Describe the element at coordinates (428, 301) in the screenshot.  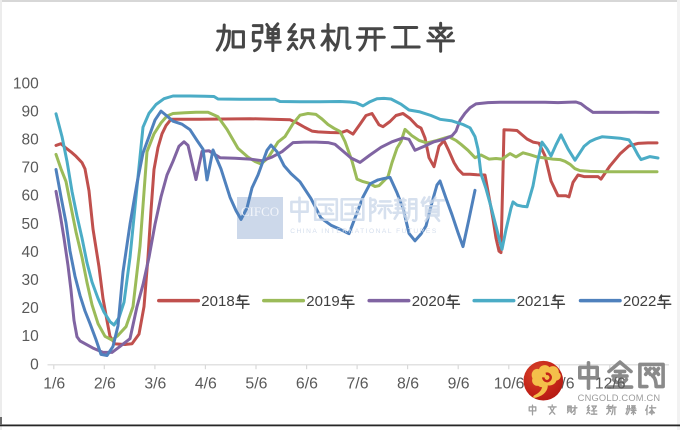
I see `svg-text: 2020` at that location.